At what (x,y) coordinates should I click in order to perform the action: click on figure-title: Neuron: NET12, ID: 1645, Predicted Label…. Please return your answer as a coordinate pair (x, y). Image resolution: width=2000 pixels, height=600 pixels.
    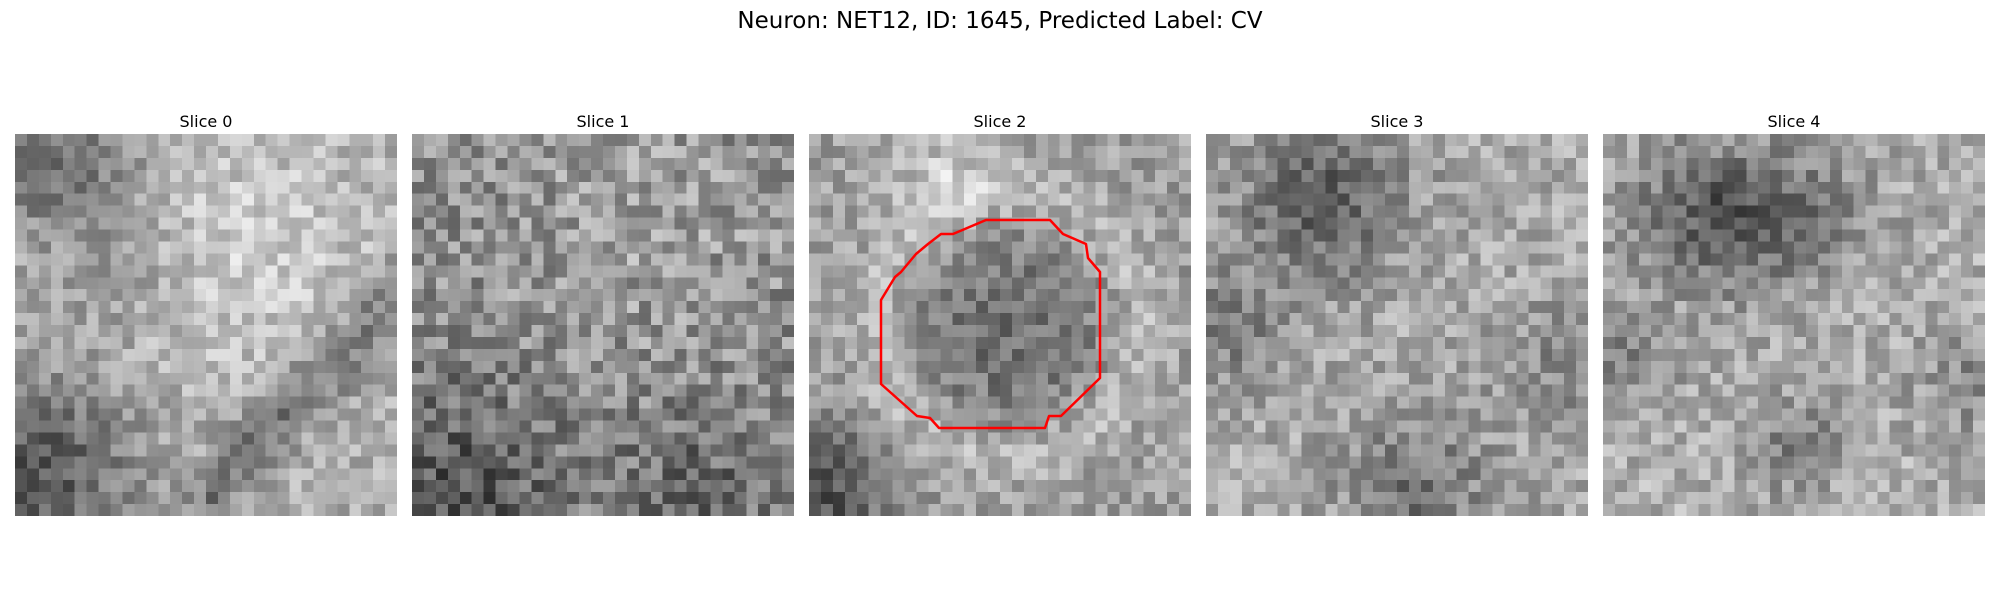
    Looking at the image, I should click on (1000, 21).